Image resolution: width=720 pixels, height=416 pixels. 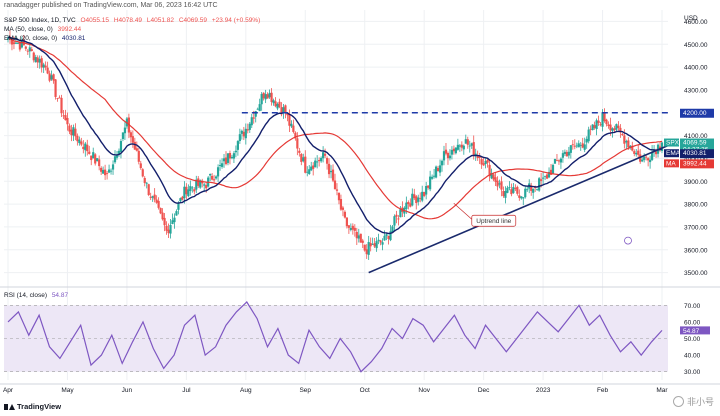 I want to click on tradingview-brand: TradingView, so click(x=32, y=406).